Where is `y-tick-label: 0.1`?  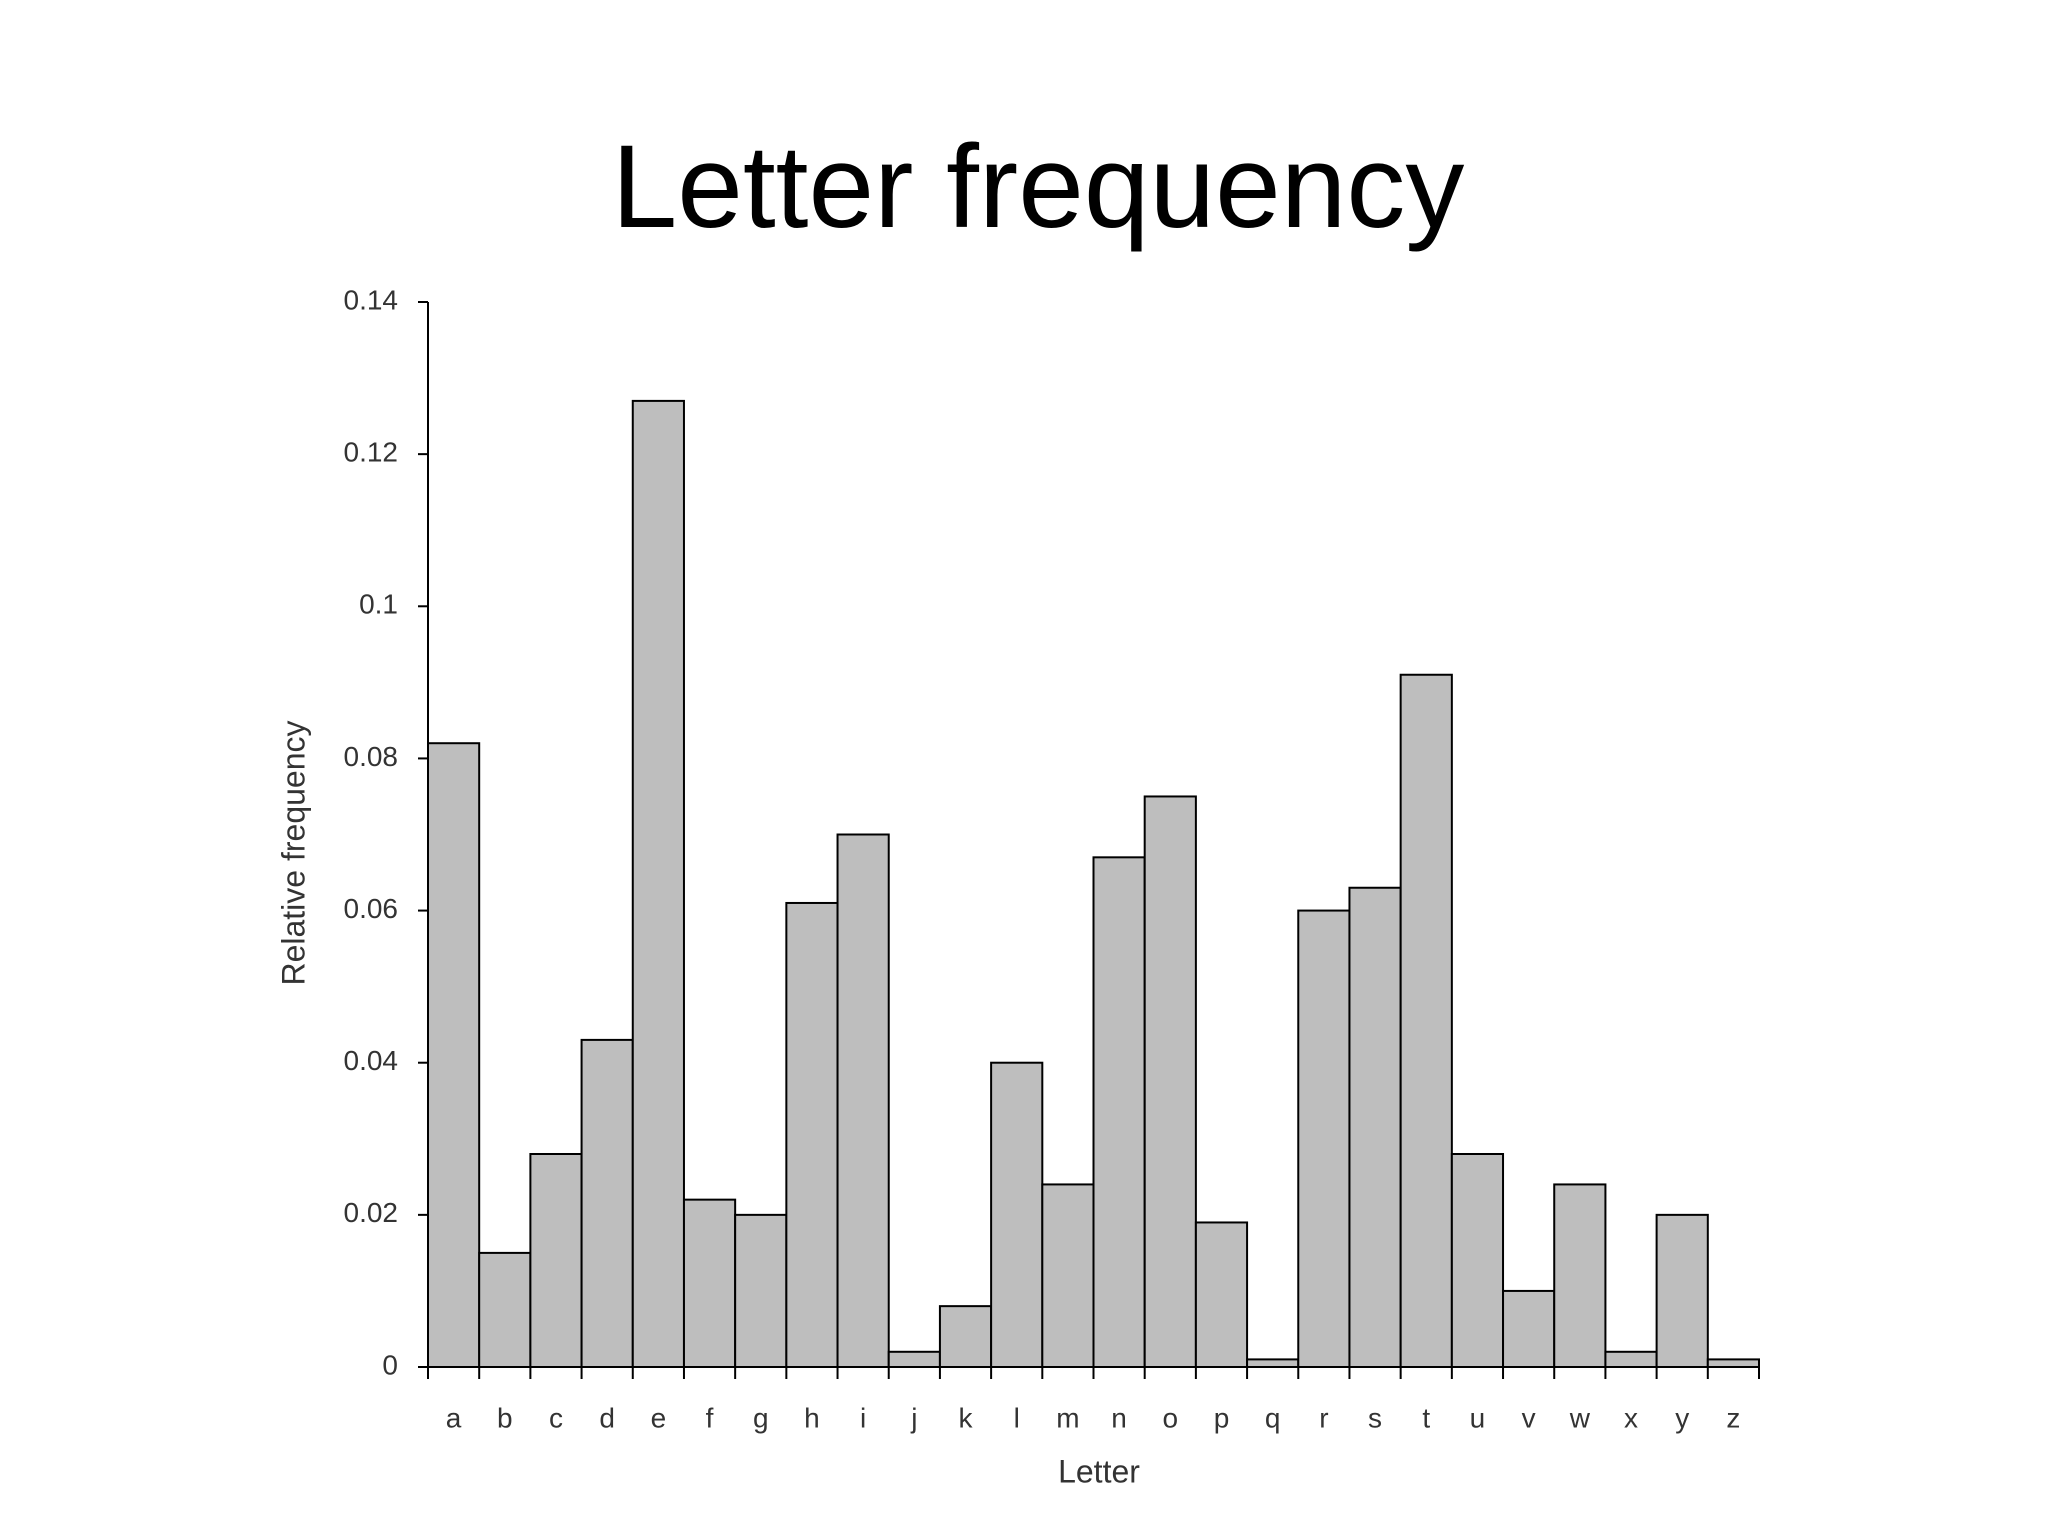
y-tick-label: 0.1 is located at coordinates (378, 604).